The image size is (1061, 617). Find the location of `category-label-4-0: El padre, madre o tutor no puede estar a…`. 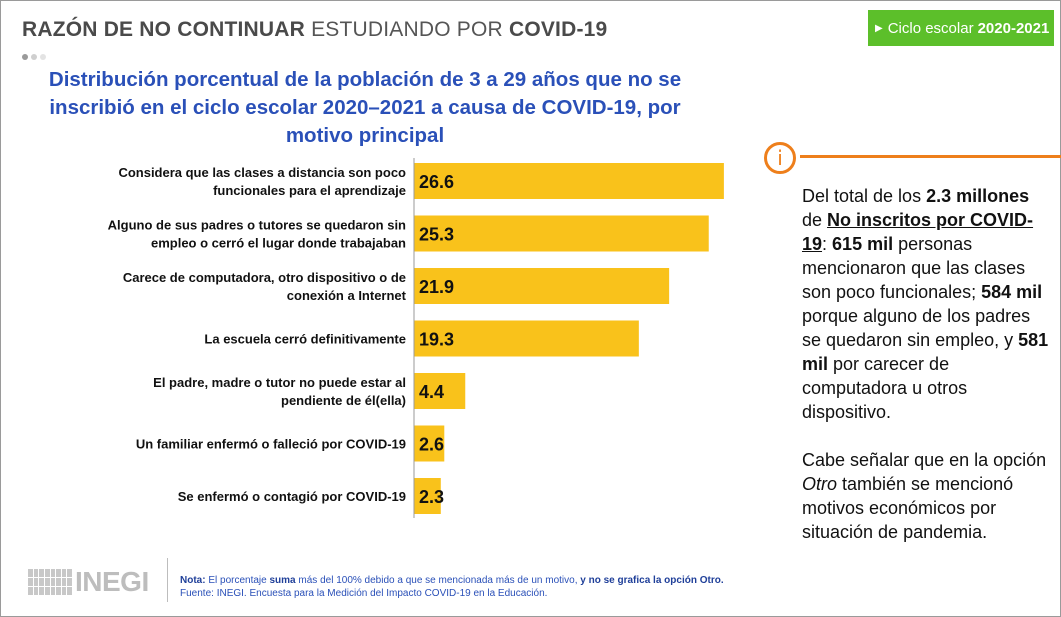

category-label-4-0: El padre, madre o tutor no puede estar a… is located at coordinates (279, 382).